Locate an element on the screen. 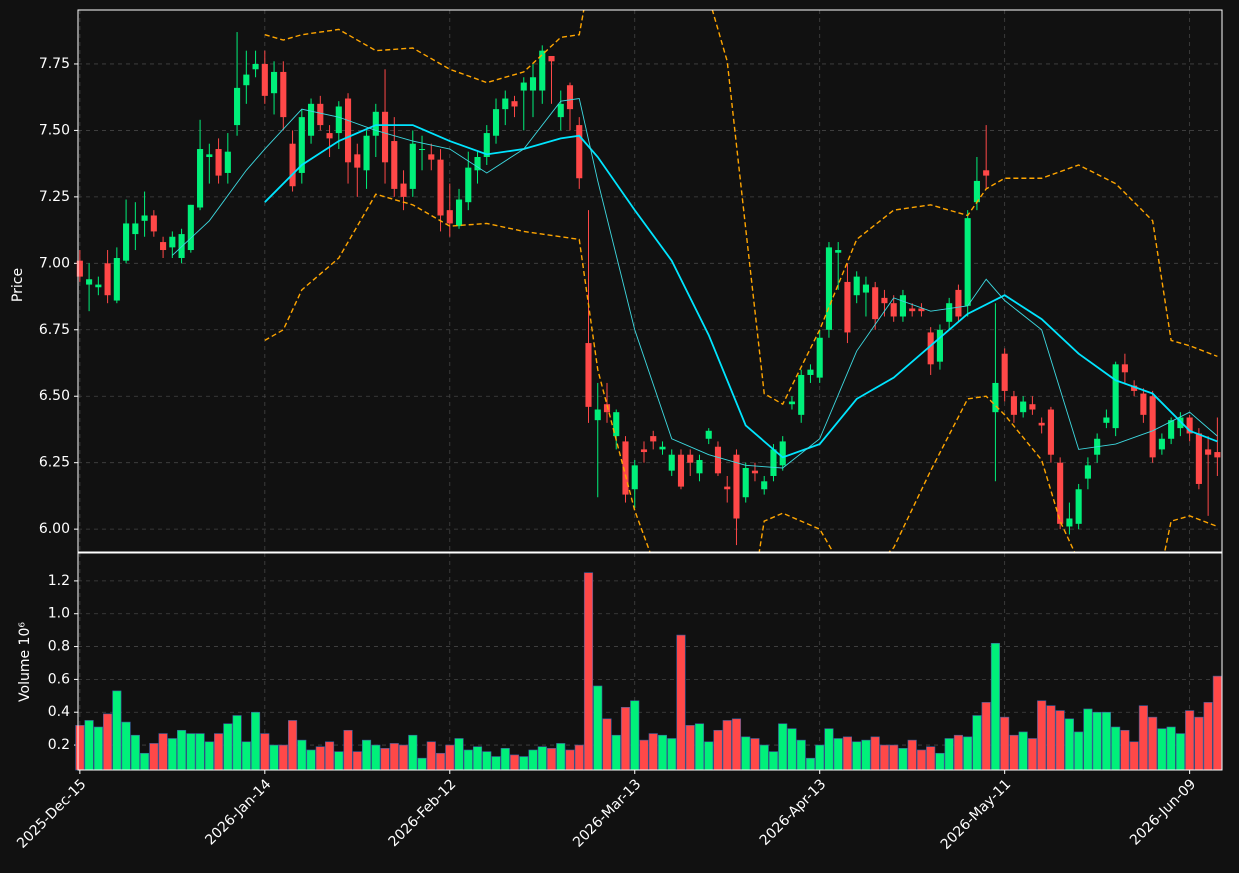 The width and height of the screenshot is (1239, 873). y-tick-label: 6.75 is located at coordinates (54, 330).